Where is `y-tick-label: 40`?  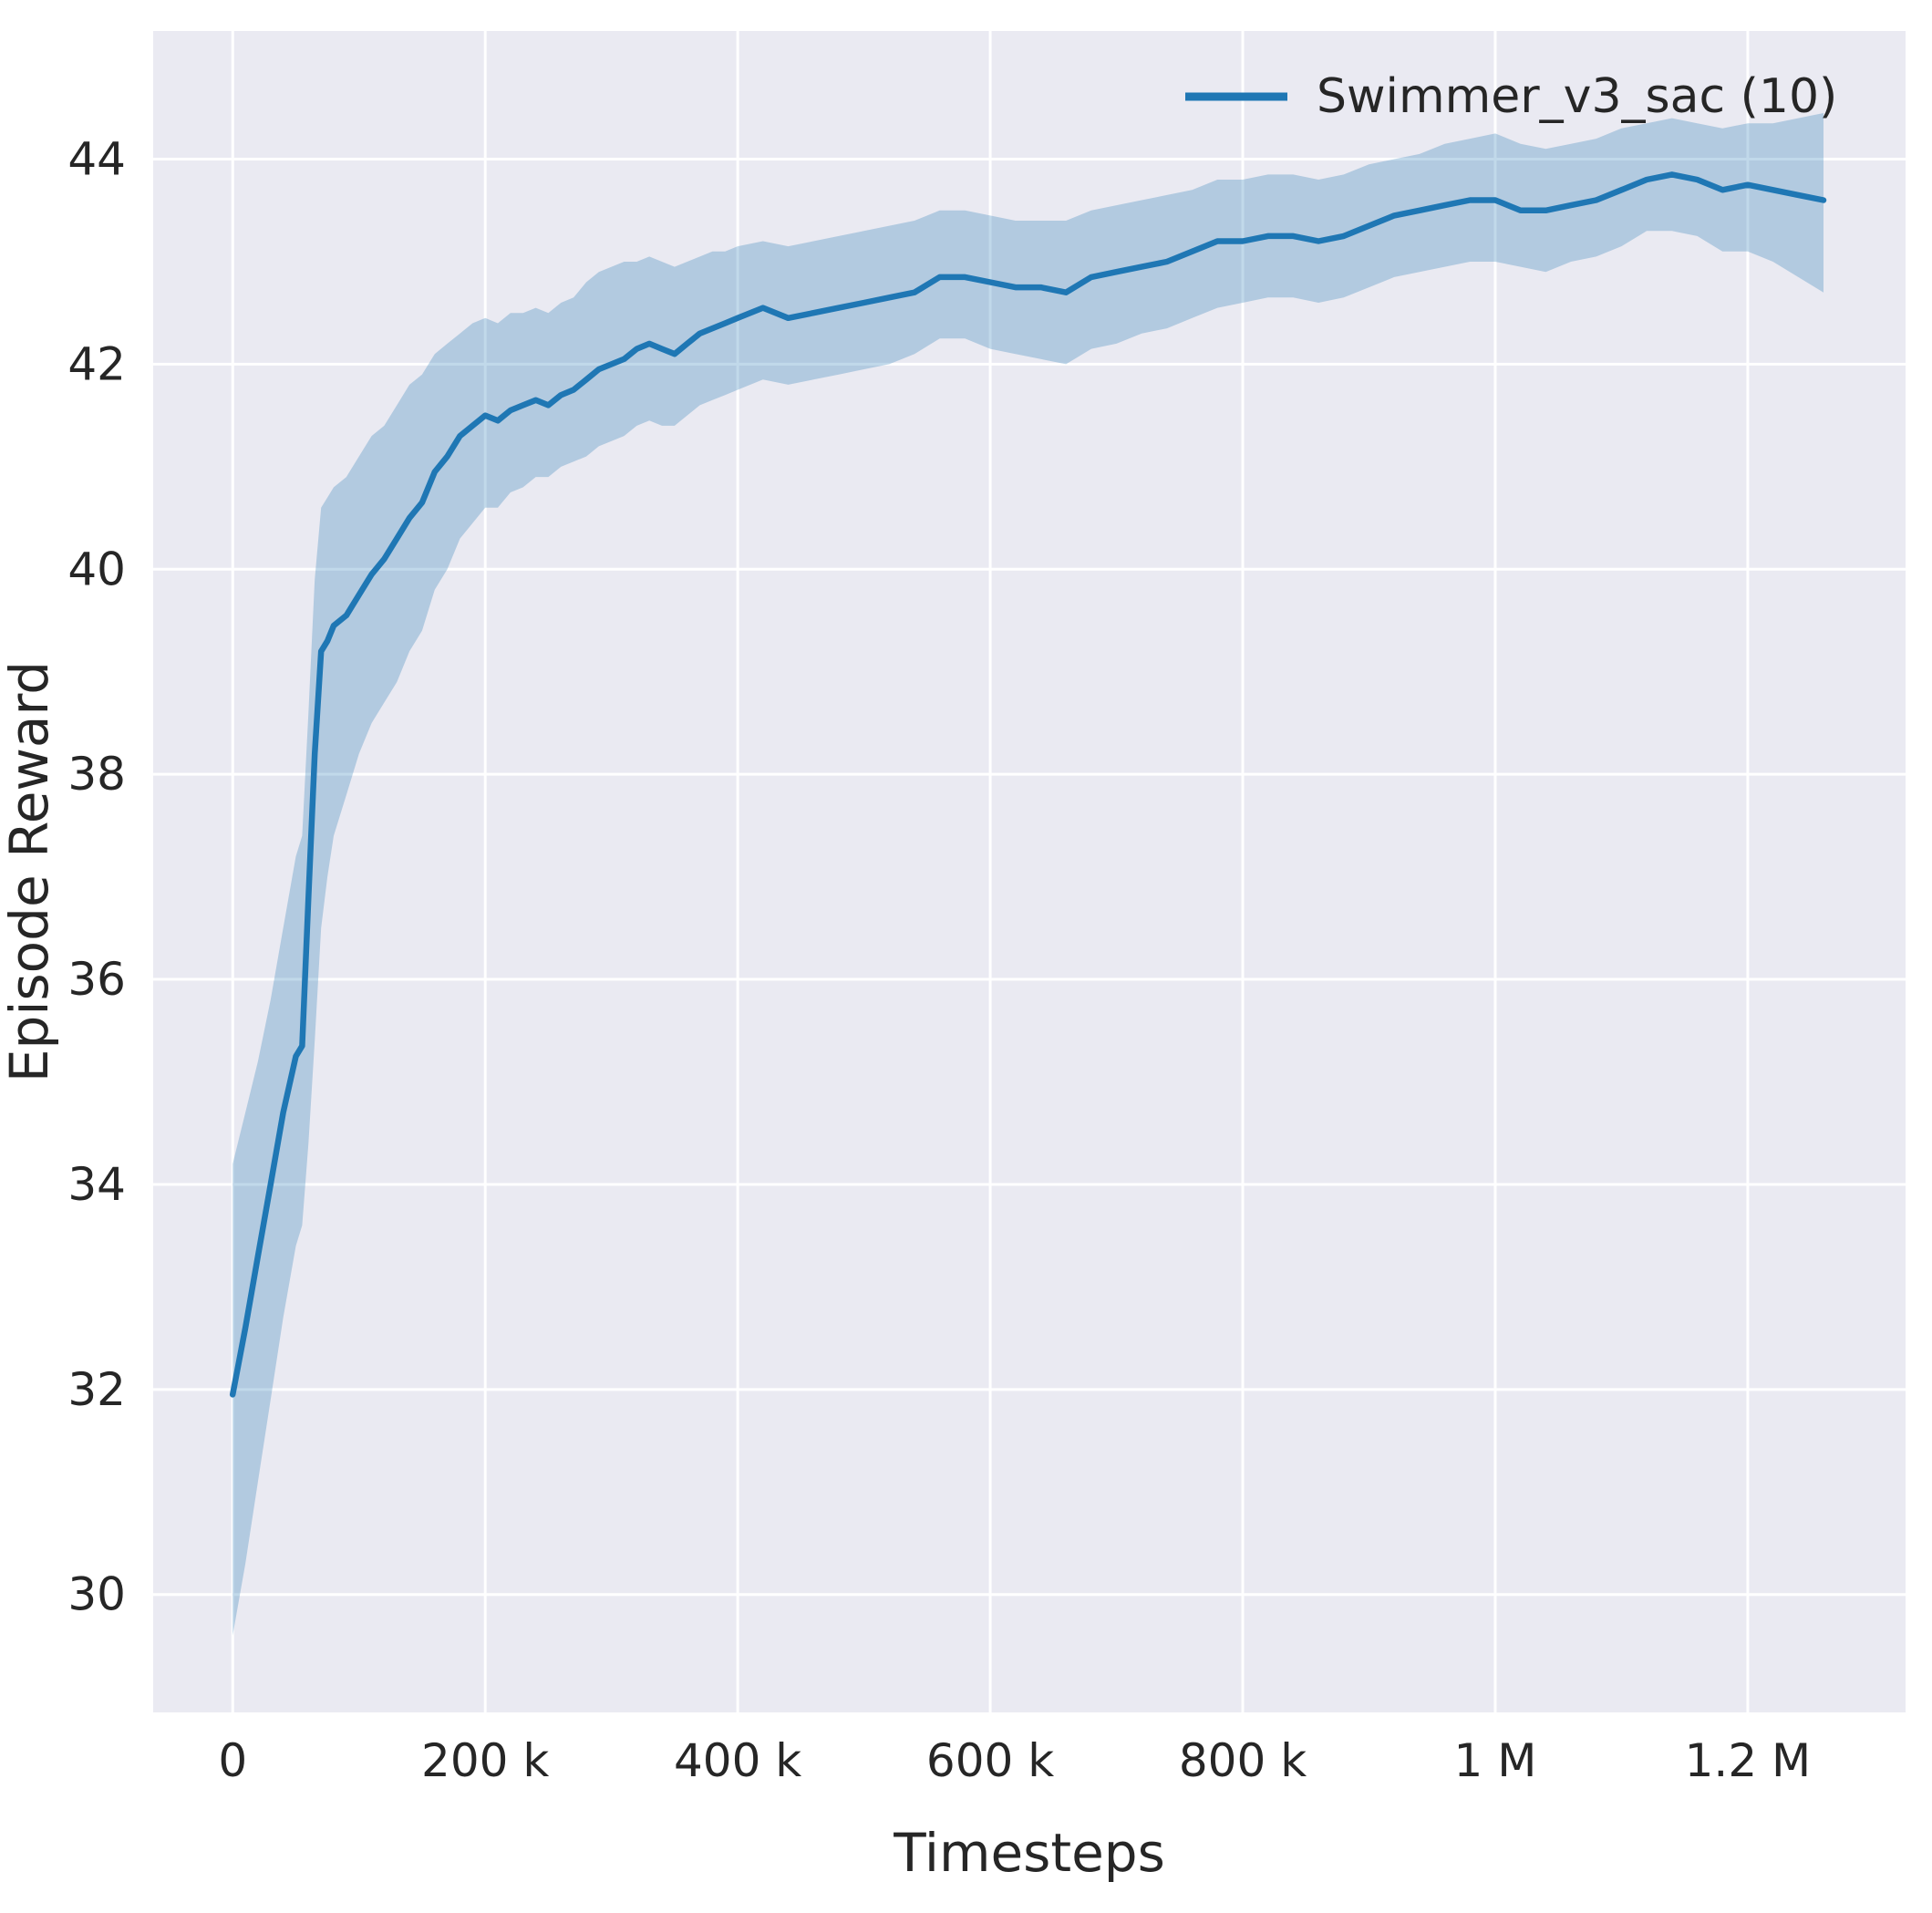 y-tick-label: 40 is located at coordinates (97, 569).